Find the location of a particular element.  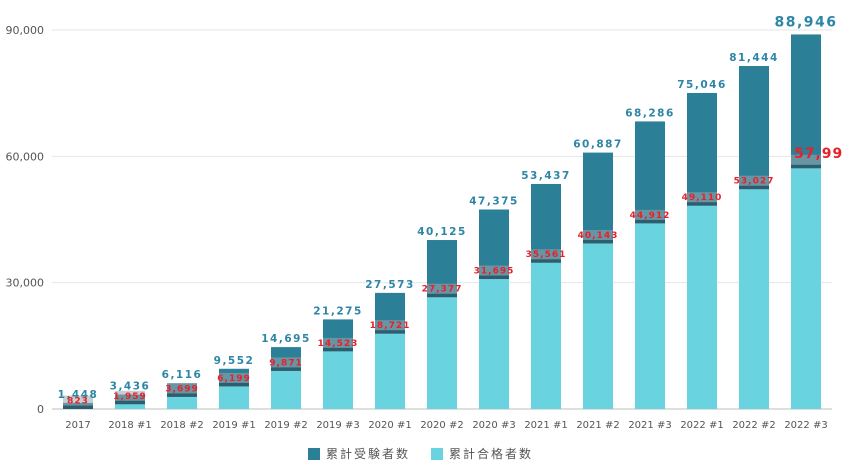

x-tick-label: 2022 #1 is located at coordinates (701, 425).